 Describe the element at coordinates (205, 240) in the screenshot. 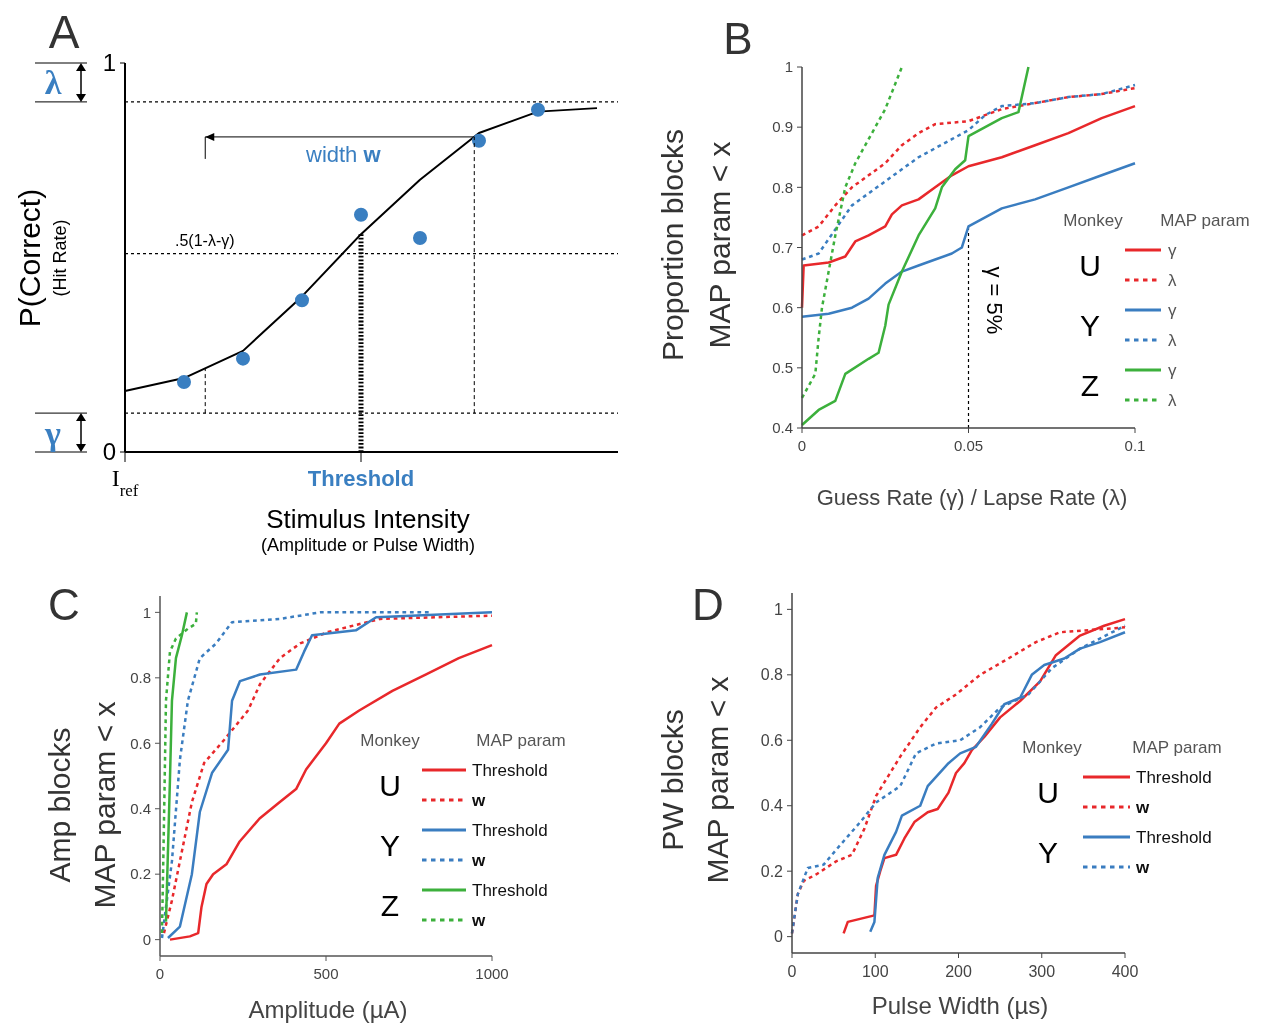

I see `ref-line-label: .5(1-λ-γ)` at that location.